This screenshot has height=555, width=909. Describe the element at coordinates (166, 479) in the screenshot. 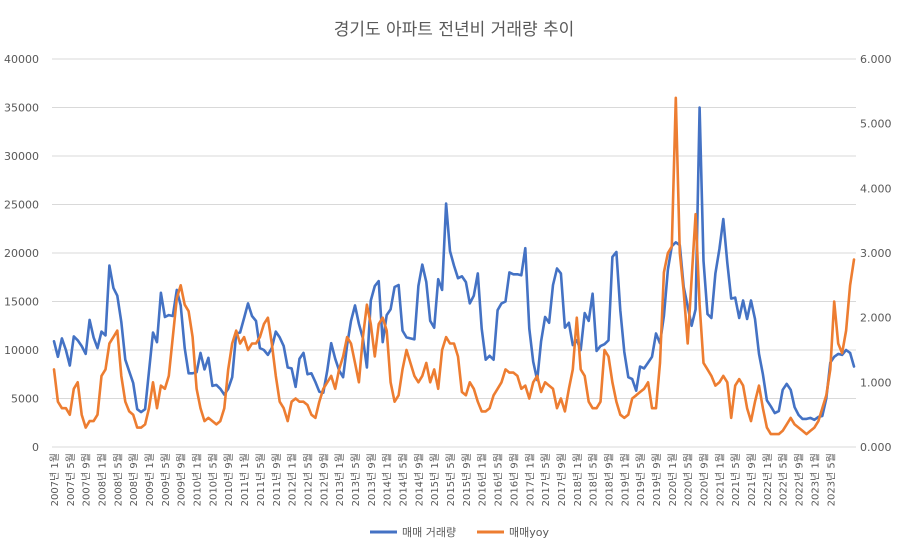

I see `x-tick-label: 2009년 5월` at that location.